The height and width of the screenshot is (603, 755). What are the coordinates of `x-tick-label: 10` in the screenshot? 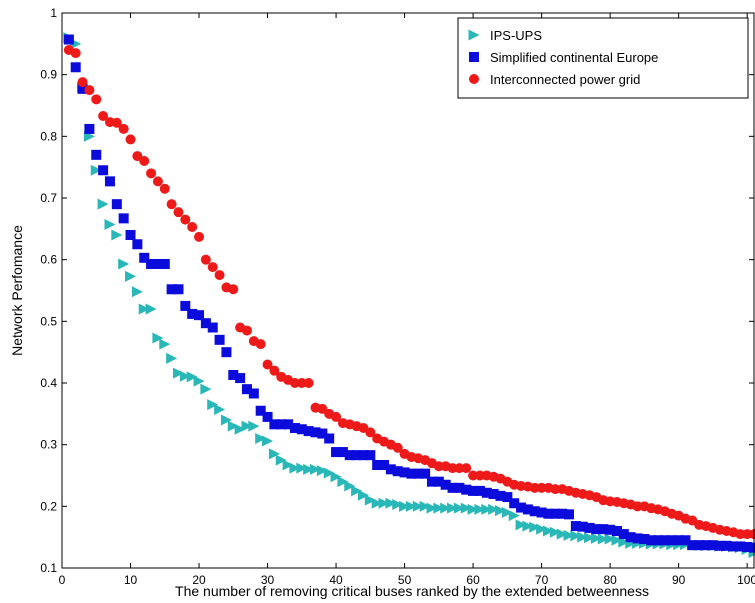 It's located at (131, 580).